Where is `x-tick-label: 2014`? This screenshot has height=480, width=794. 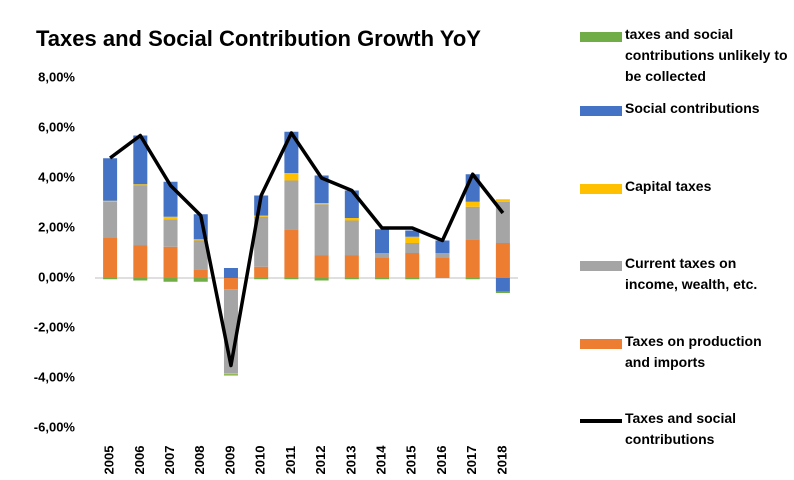 x-tick-label: 2014 is located at coordinates (380, 460).